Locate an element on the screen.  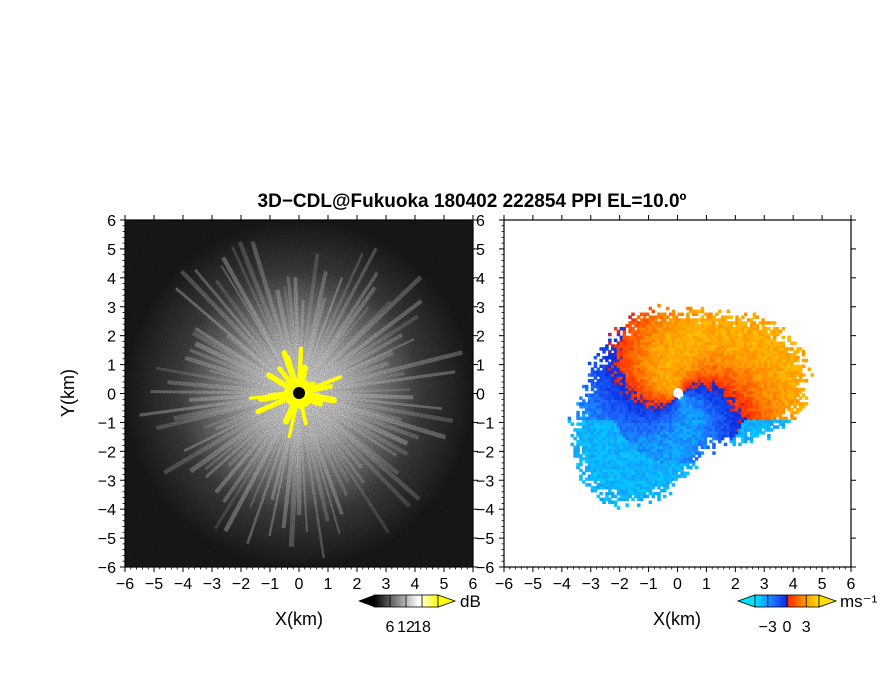
x-tick-label: −1 is located at coordinates (648, 584).